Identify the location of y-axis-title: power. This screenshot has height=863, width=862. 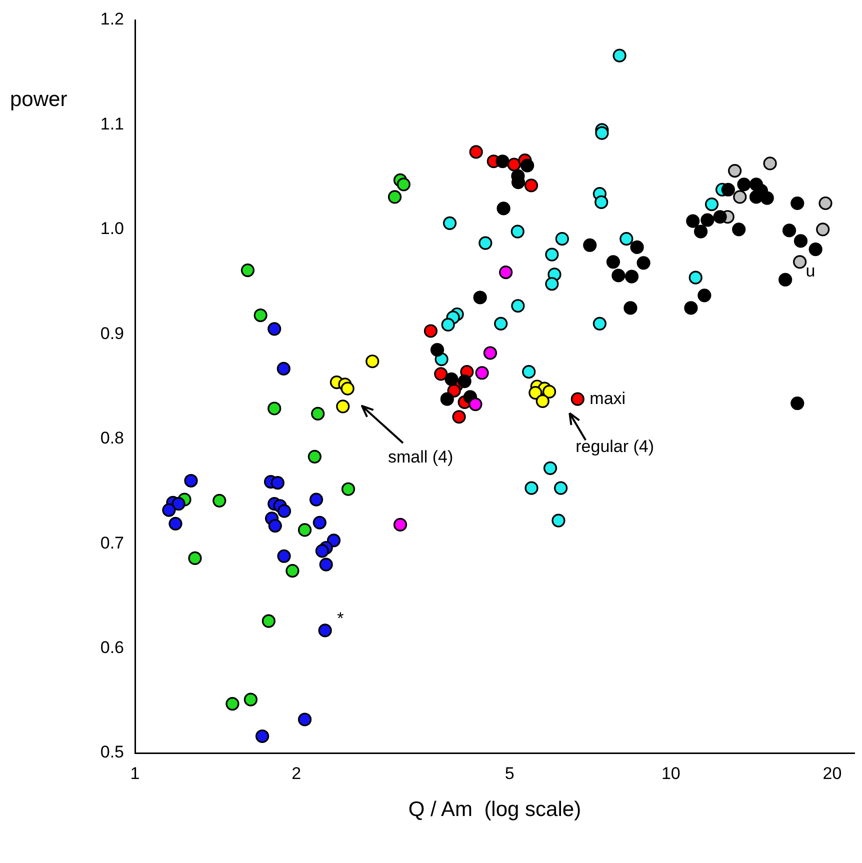
(39, 99).